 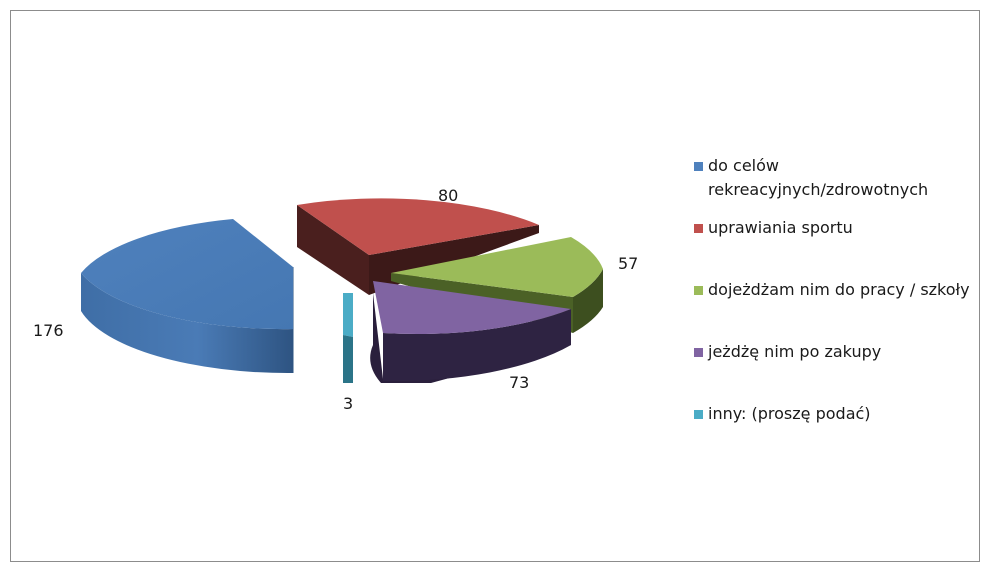 I want to click on legend-item-commute: dojeżdżam nim do pracy / szkoły, so click(x=839, y=290).